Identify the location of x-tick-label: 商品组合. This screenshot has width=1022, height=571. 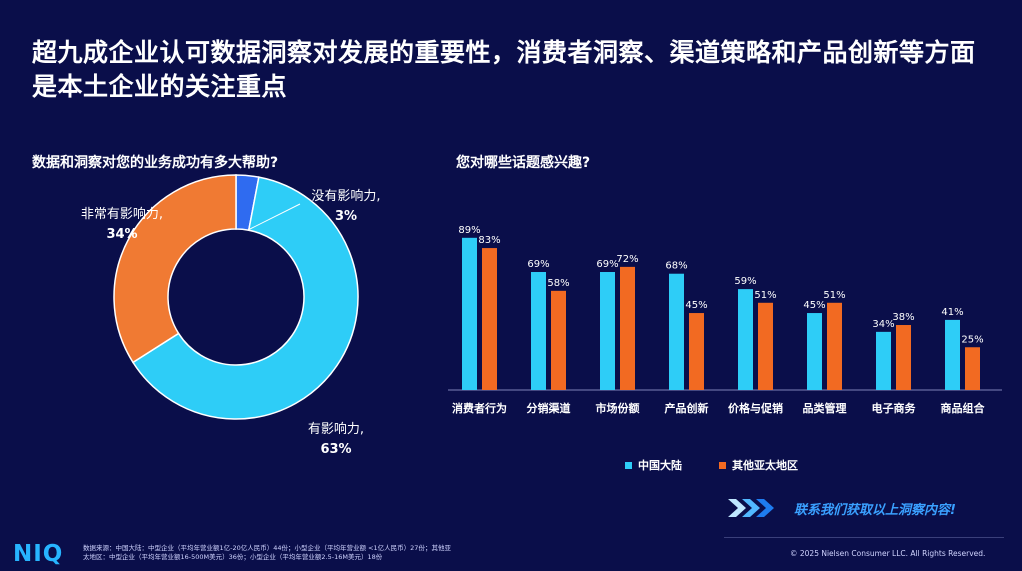
(963, 408).